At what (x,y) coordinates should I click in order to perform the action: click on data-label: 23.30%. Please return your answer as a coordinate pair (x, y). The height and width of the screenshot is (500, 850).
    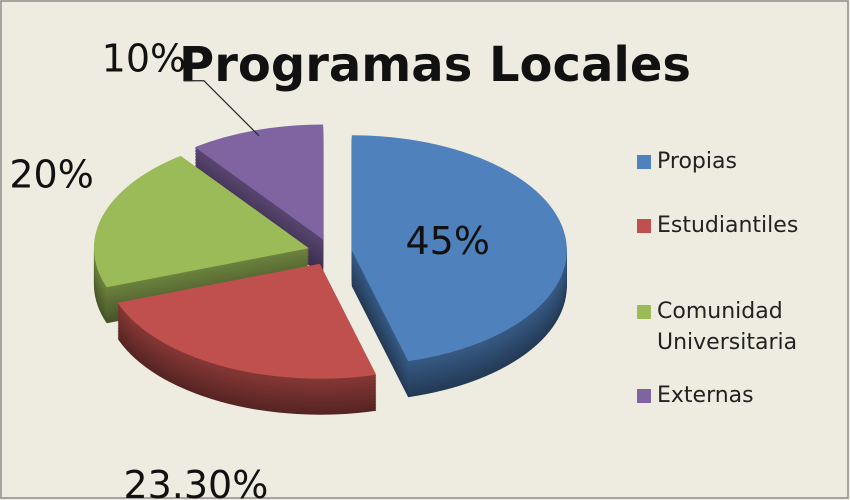
    Looking at the image, I should click on (195, 481).